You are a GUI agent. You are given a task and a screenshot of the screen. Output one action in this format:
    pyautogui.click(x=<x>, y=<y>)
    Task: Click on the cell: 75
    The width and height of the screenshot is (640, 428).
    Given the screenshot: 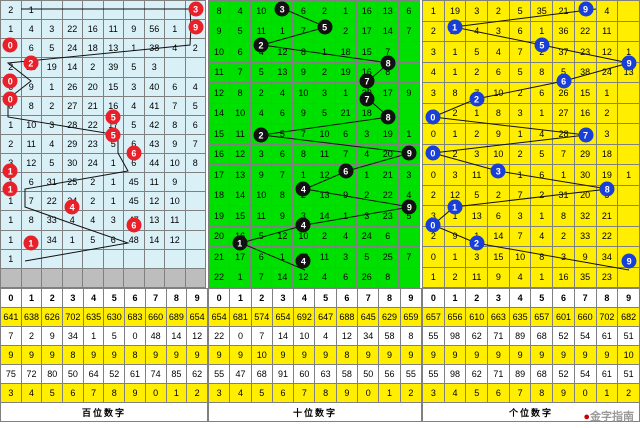 What is the action you would take?
    pyautogui.click(x=11, y=374)
    